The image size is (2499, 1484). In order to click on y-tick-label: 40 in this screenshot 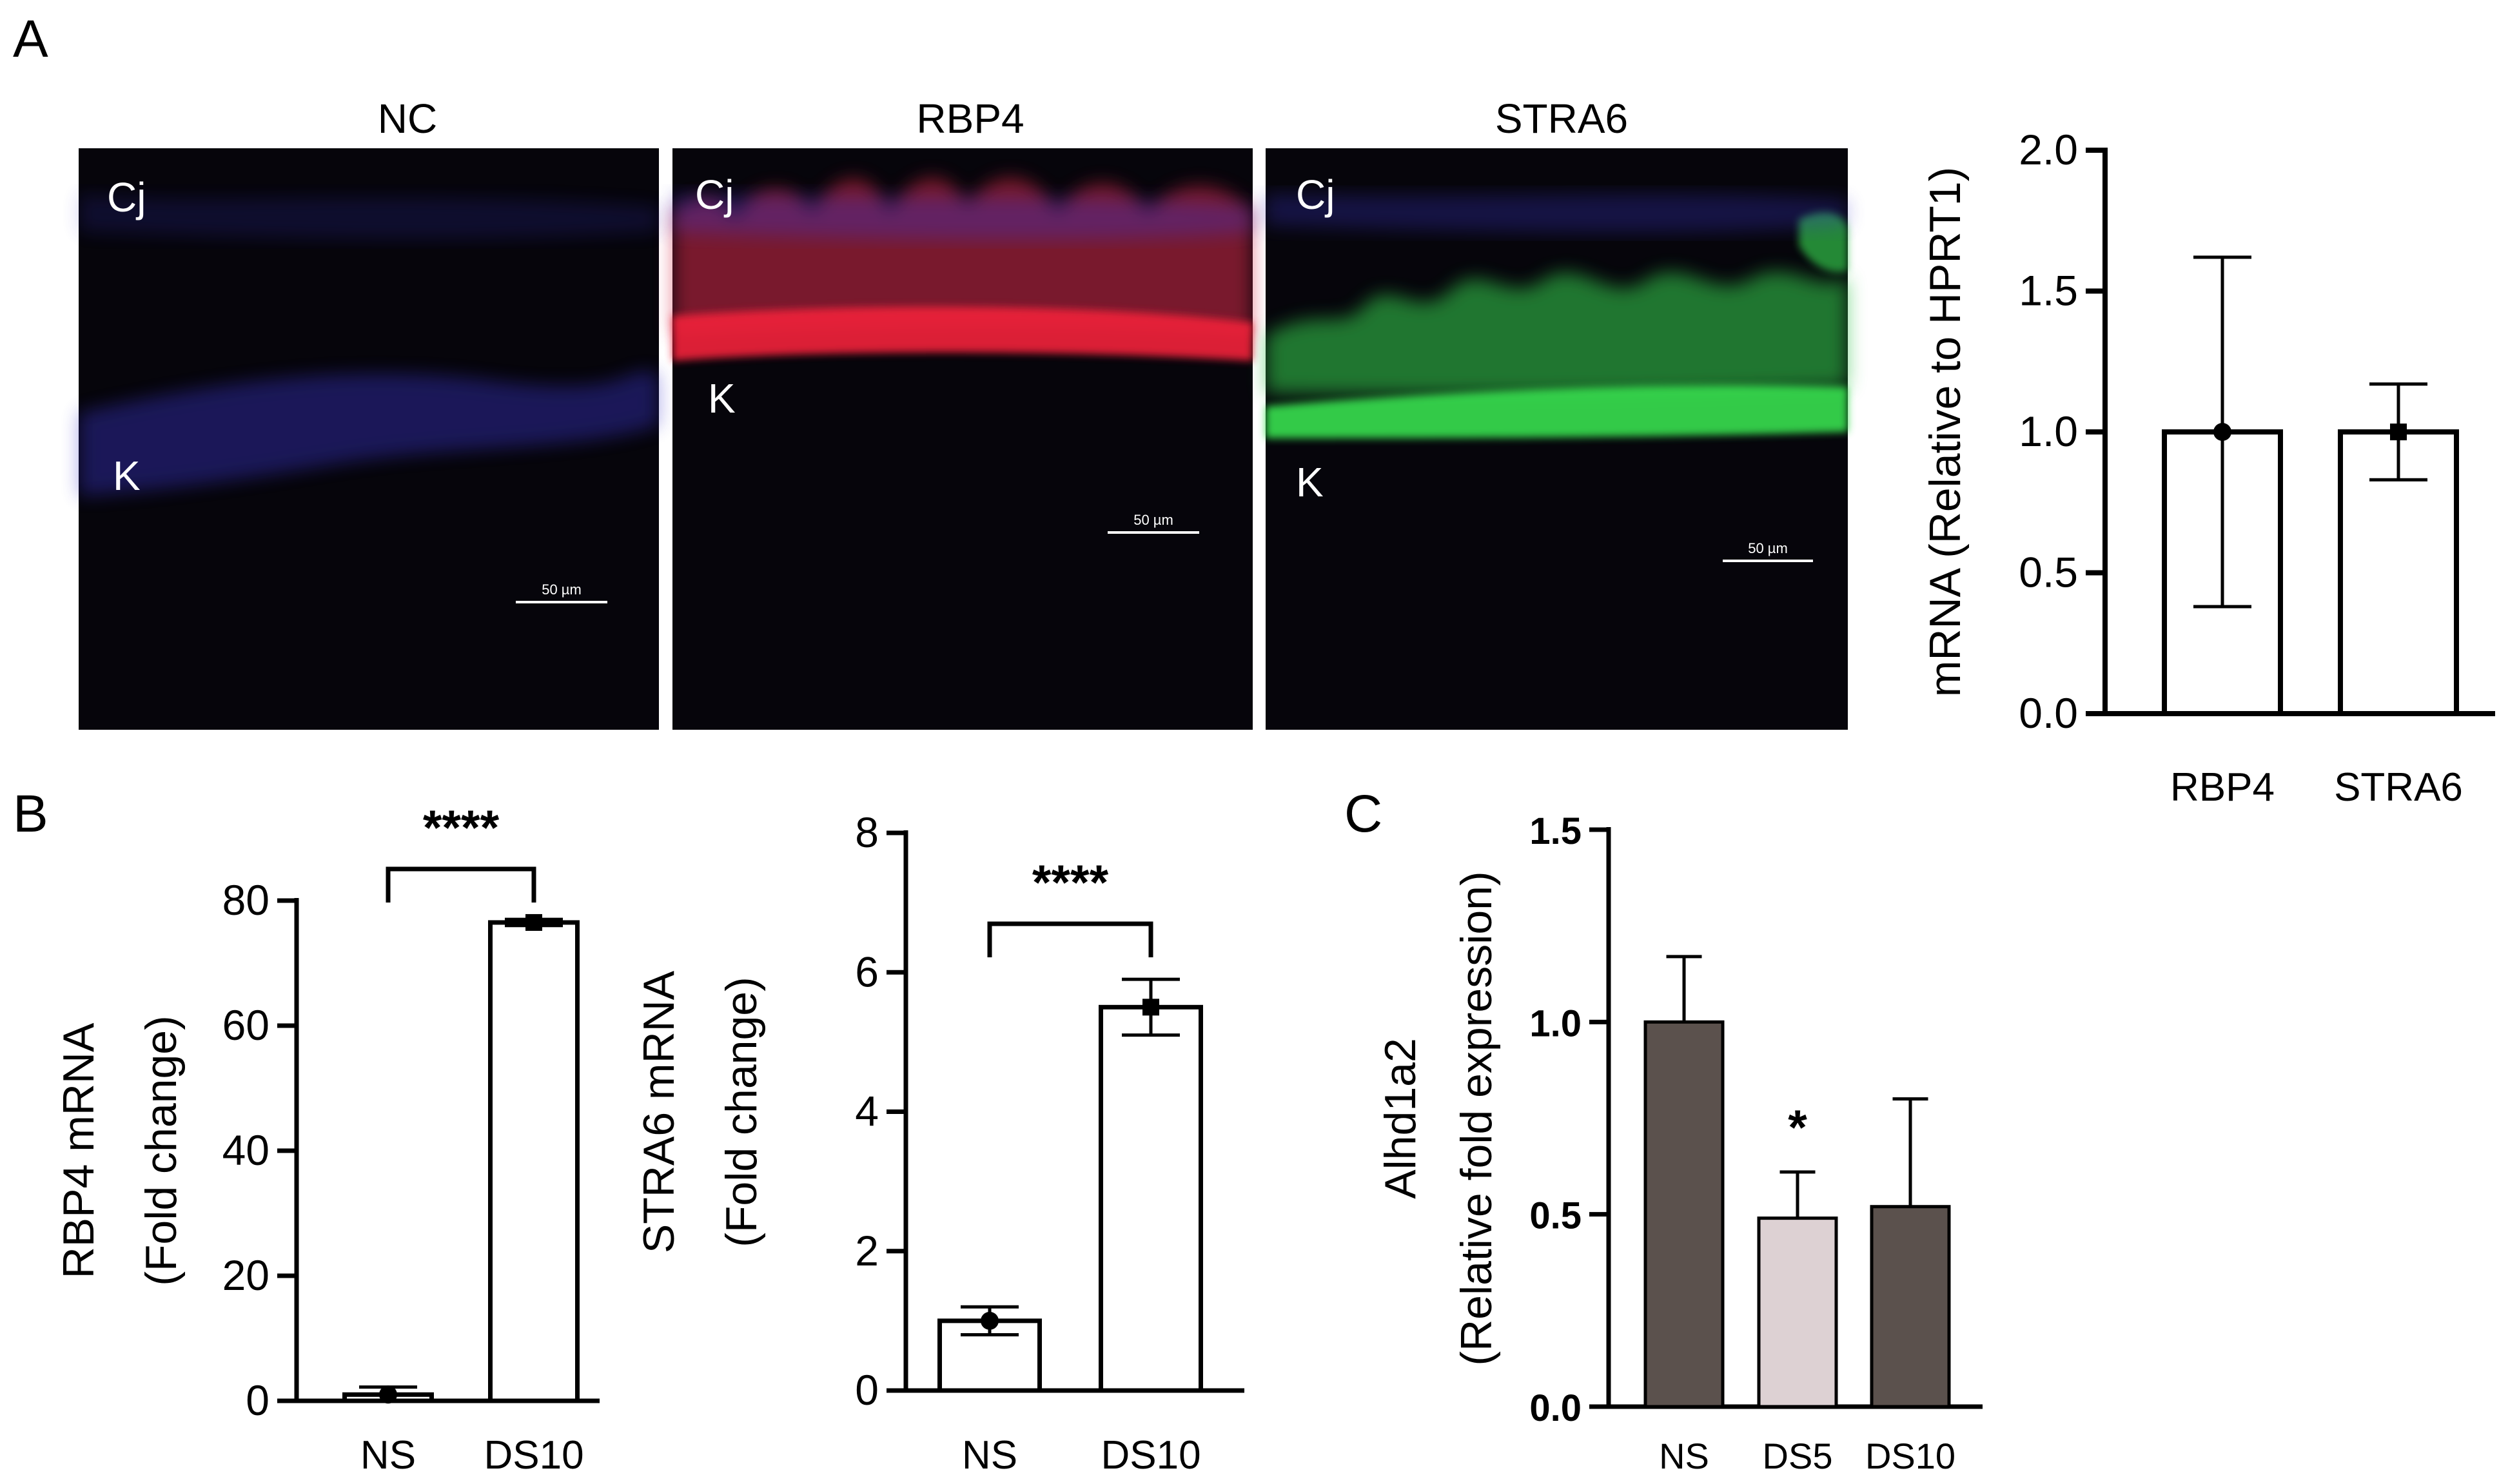, I will do `click(246, 1150)`.